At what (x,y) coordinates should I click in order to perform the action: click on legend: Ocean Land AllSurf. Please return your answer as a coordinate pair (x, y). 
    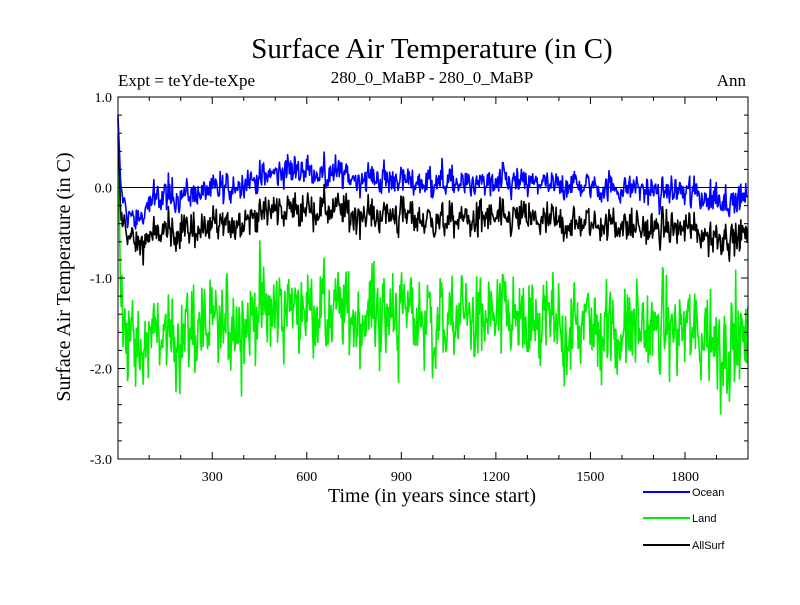
    Looking at the image, I should click on (684, 519).